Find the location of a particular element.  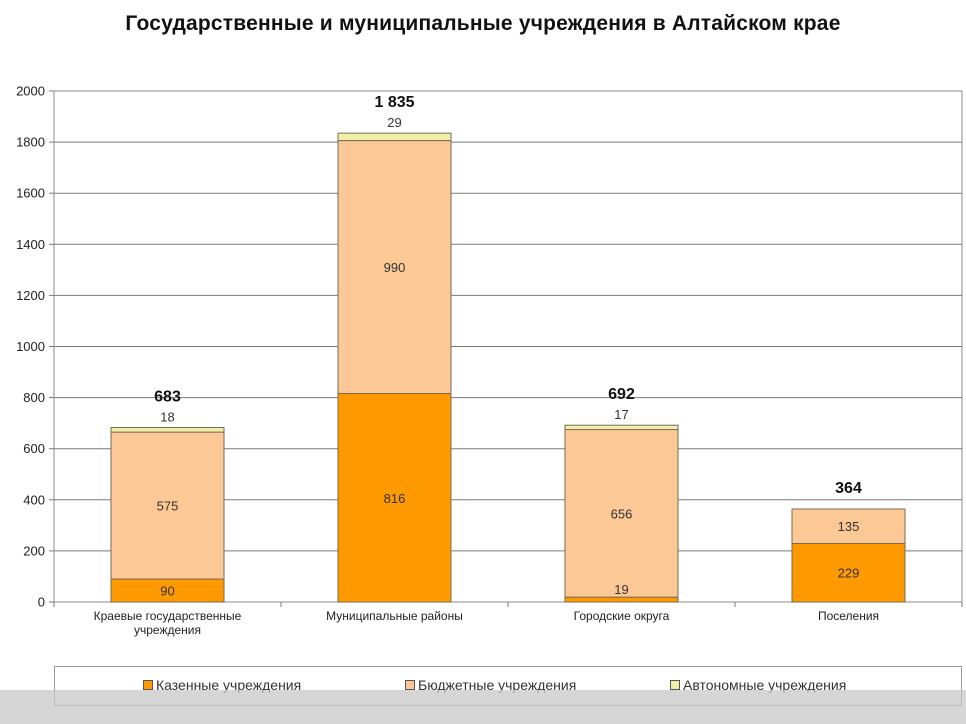

segment-value-label: 29 is located at coordinates (394, 122).